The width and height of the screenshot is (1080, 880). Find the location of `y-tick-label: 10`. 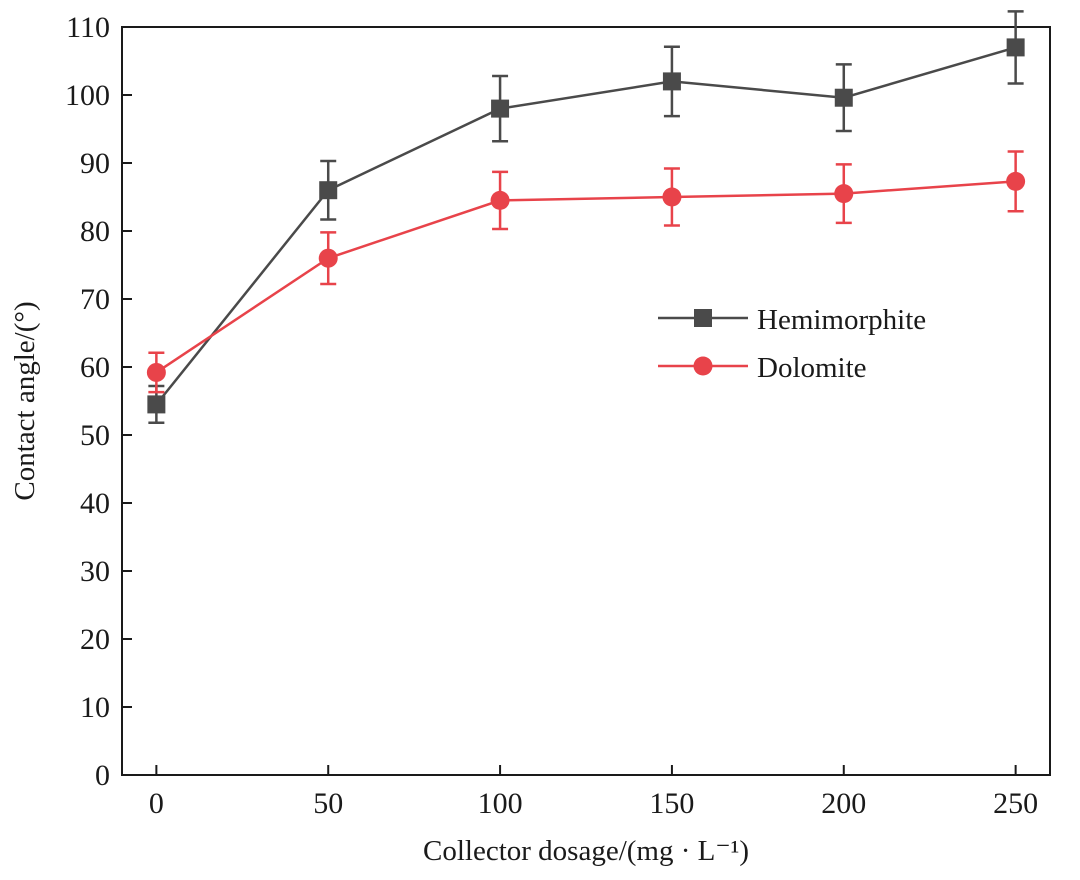

y-tick-label: 10 is located at coordinates (95, 707).